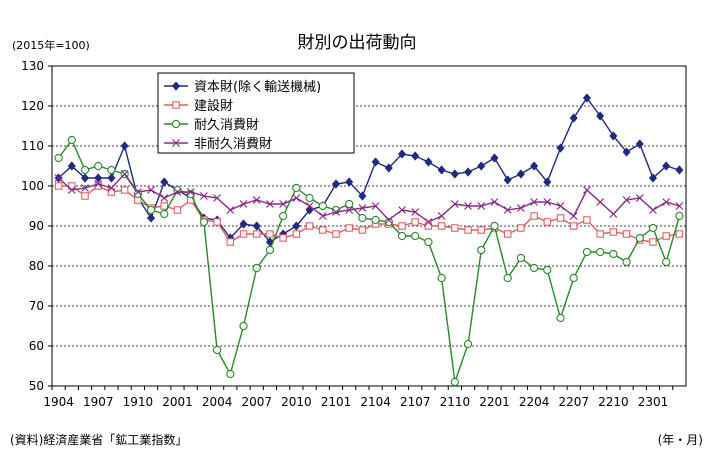  I want to click on x-tick-label: 2104, so click(375, 402).